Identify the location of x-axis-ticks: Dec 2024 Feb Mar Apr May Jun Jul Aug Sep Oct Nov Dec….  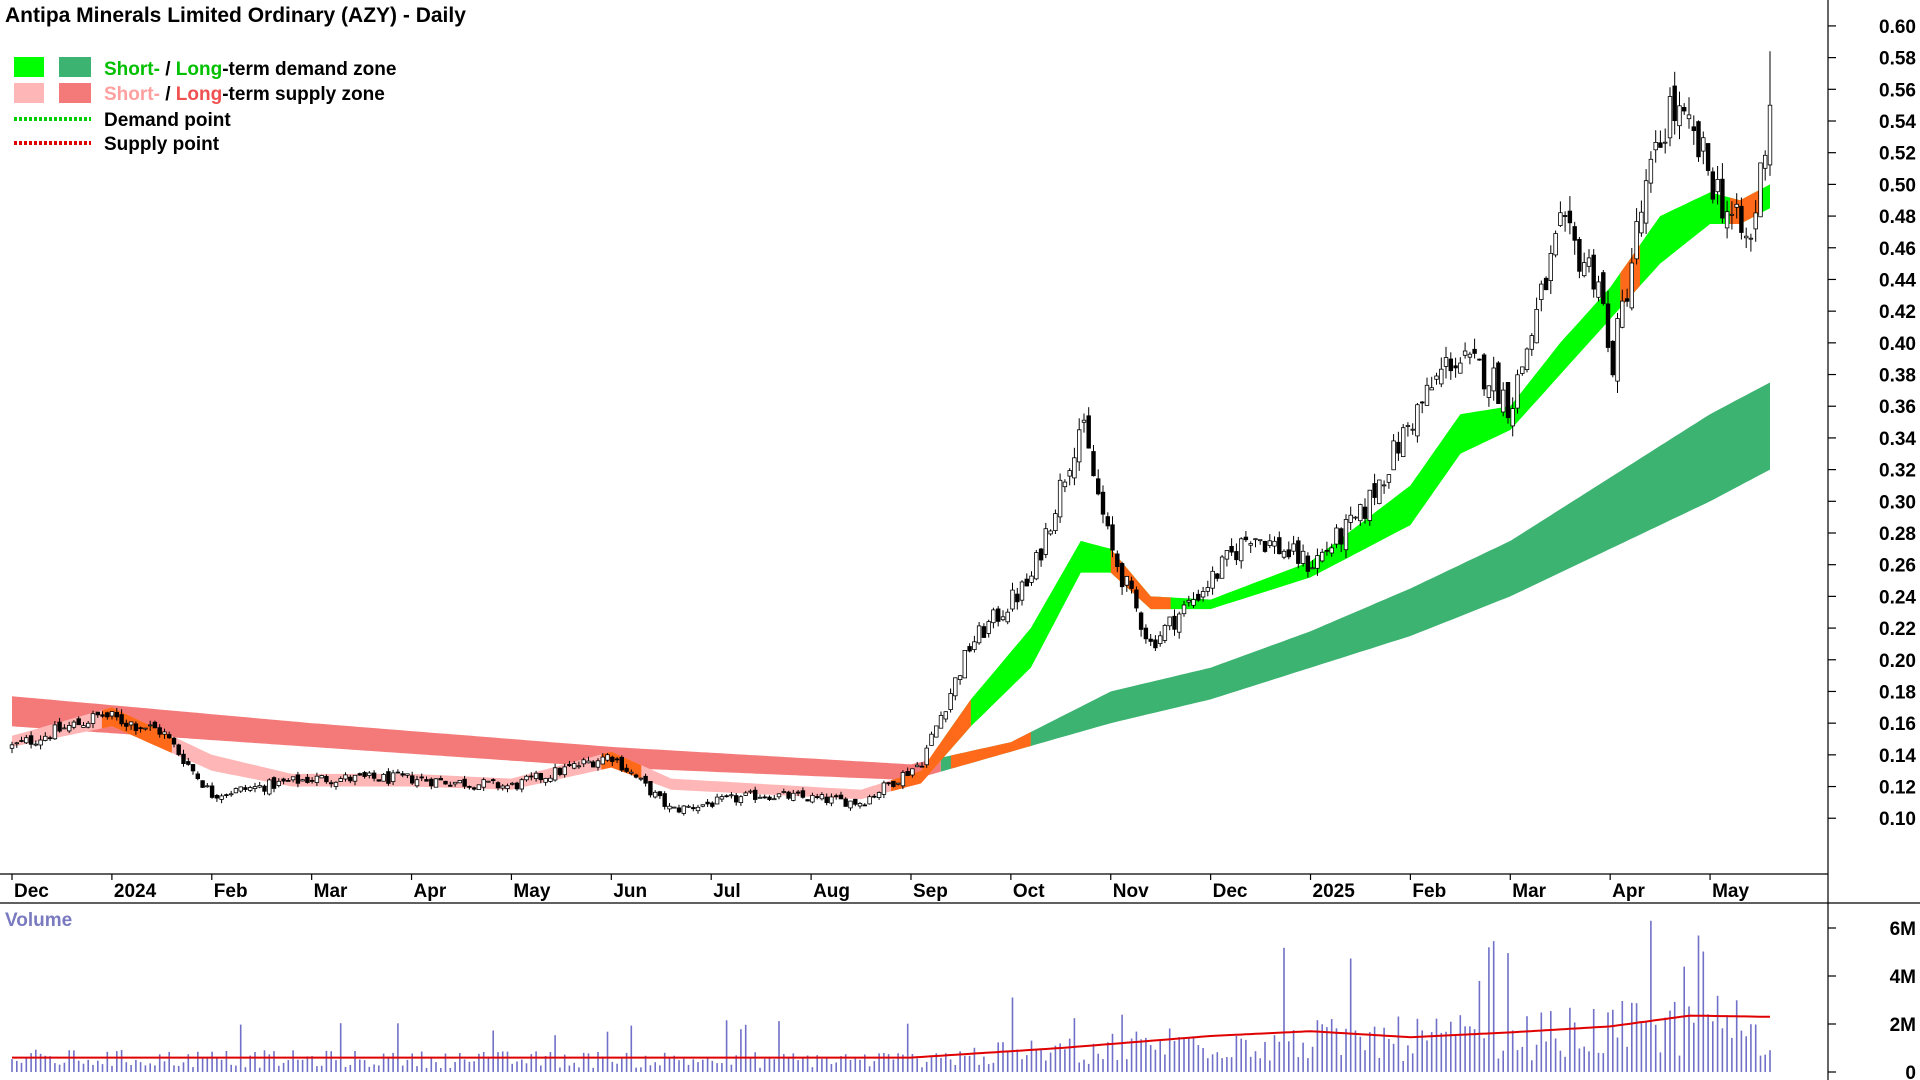
(880, 888).